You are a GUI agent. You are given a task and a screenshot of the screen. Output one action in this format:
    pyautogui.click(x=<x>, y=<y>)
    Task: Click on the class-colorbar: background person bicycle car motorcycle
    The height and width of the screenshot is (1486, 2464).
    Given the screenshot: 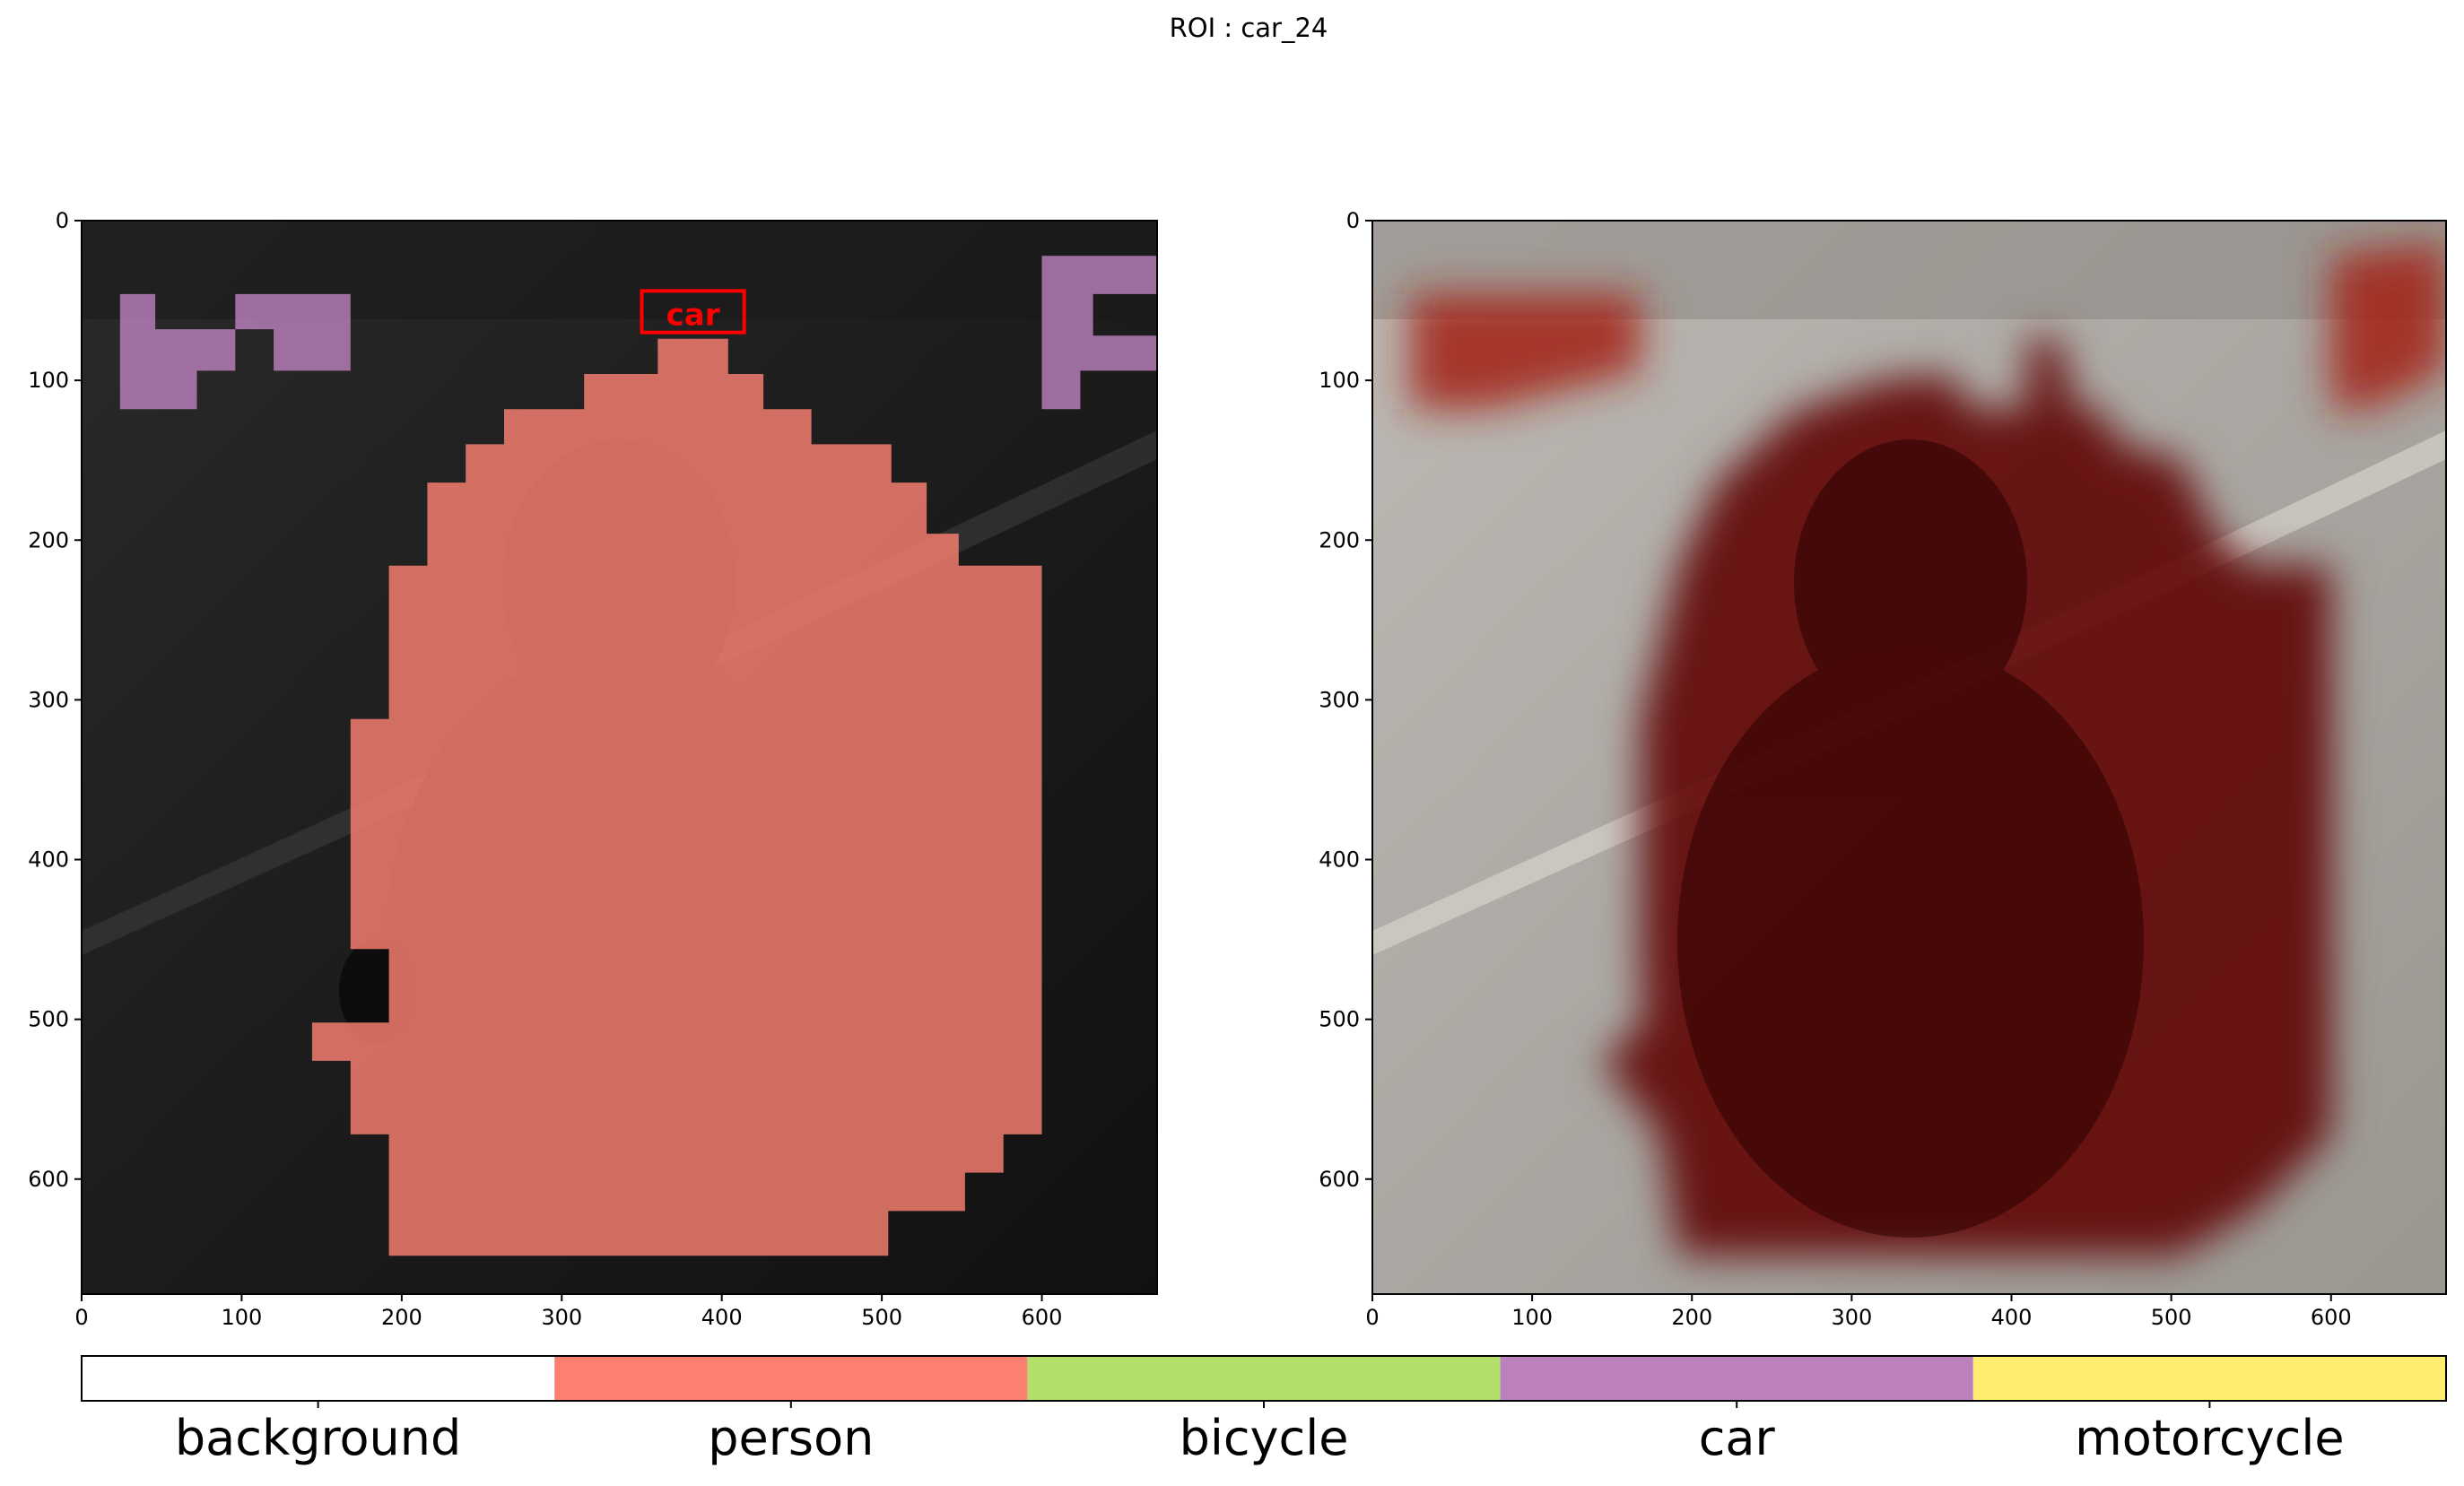 What is the action you would take?
    pyautogui.click(x=1264, y=1410)
    